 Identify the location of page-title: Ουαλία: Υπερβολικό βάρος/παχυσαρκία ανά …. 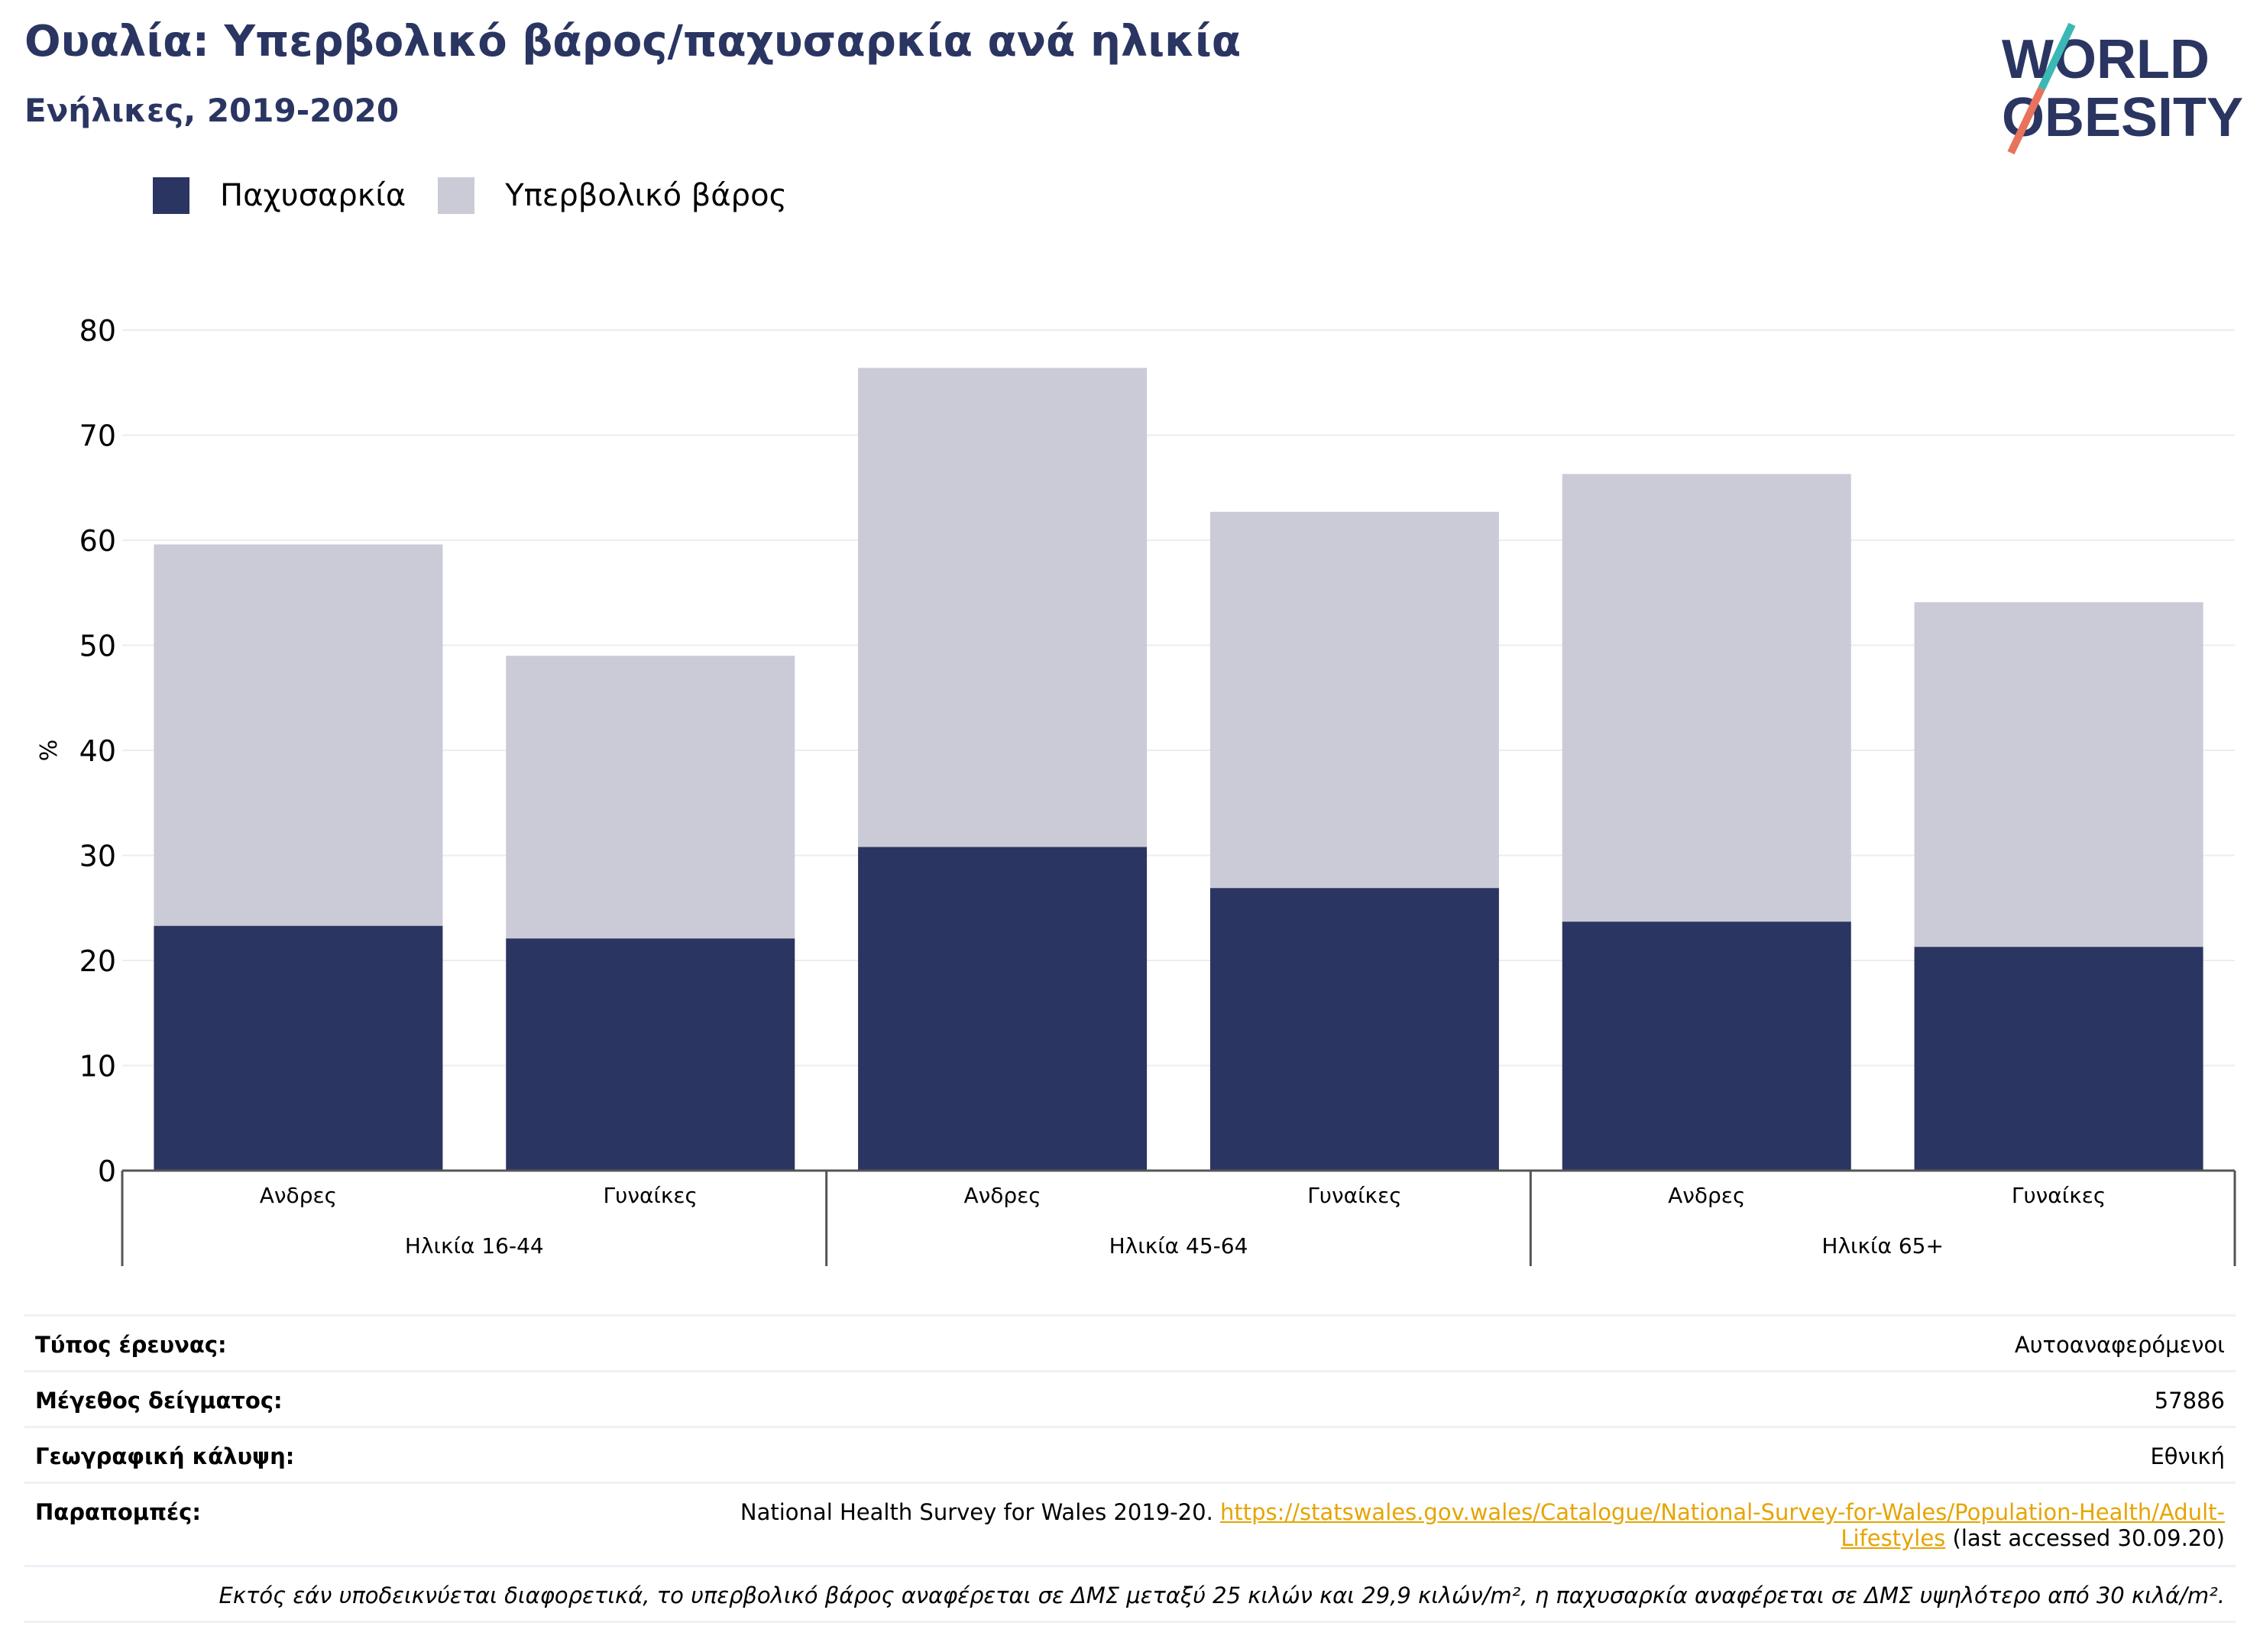
(633, 41).